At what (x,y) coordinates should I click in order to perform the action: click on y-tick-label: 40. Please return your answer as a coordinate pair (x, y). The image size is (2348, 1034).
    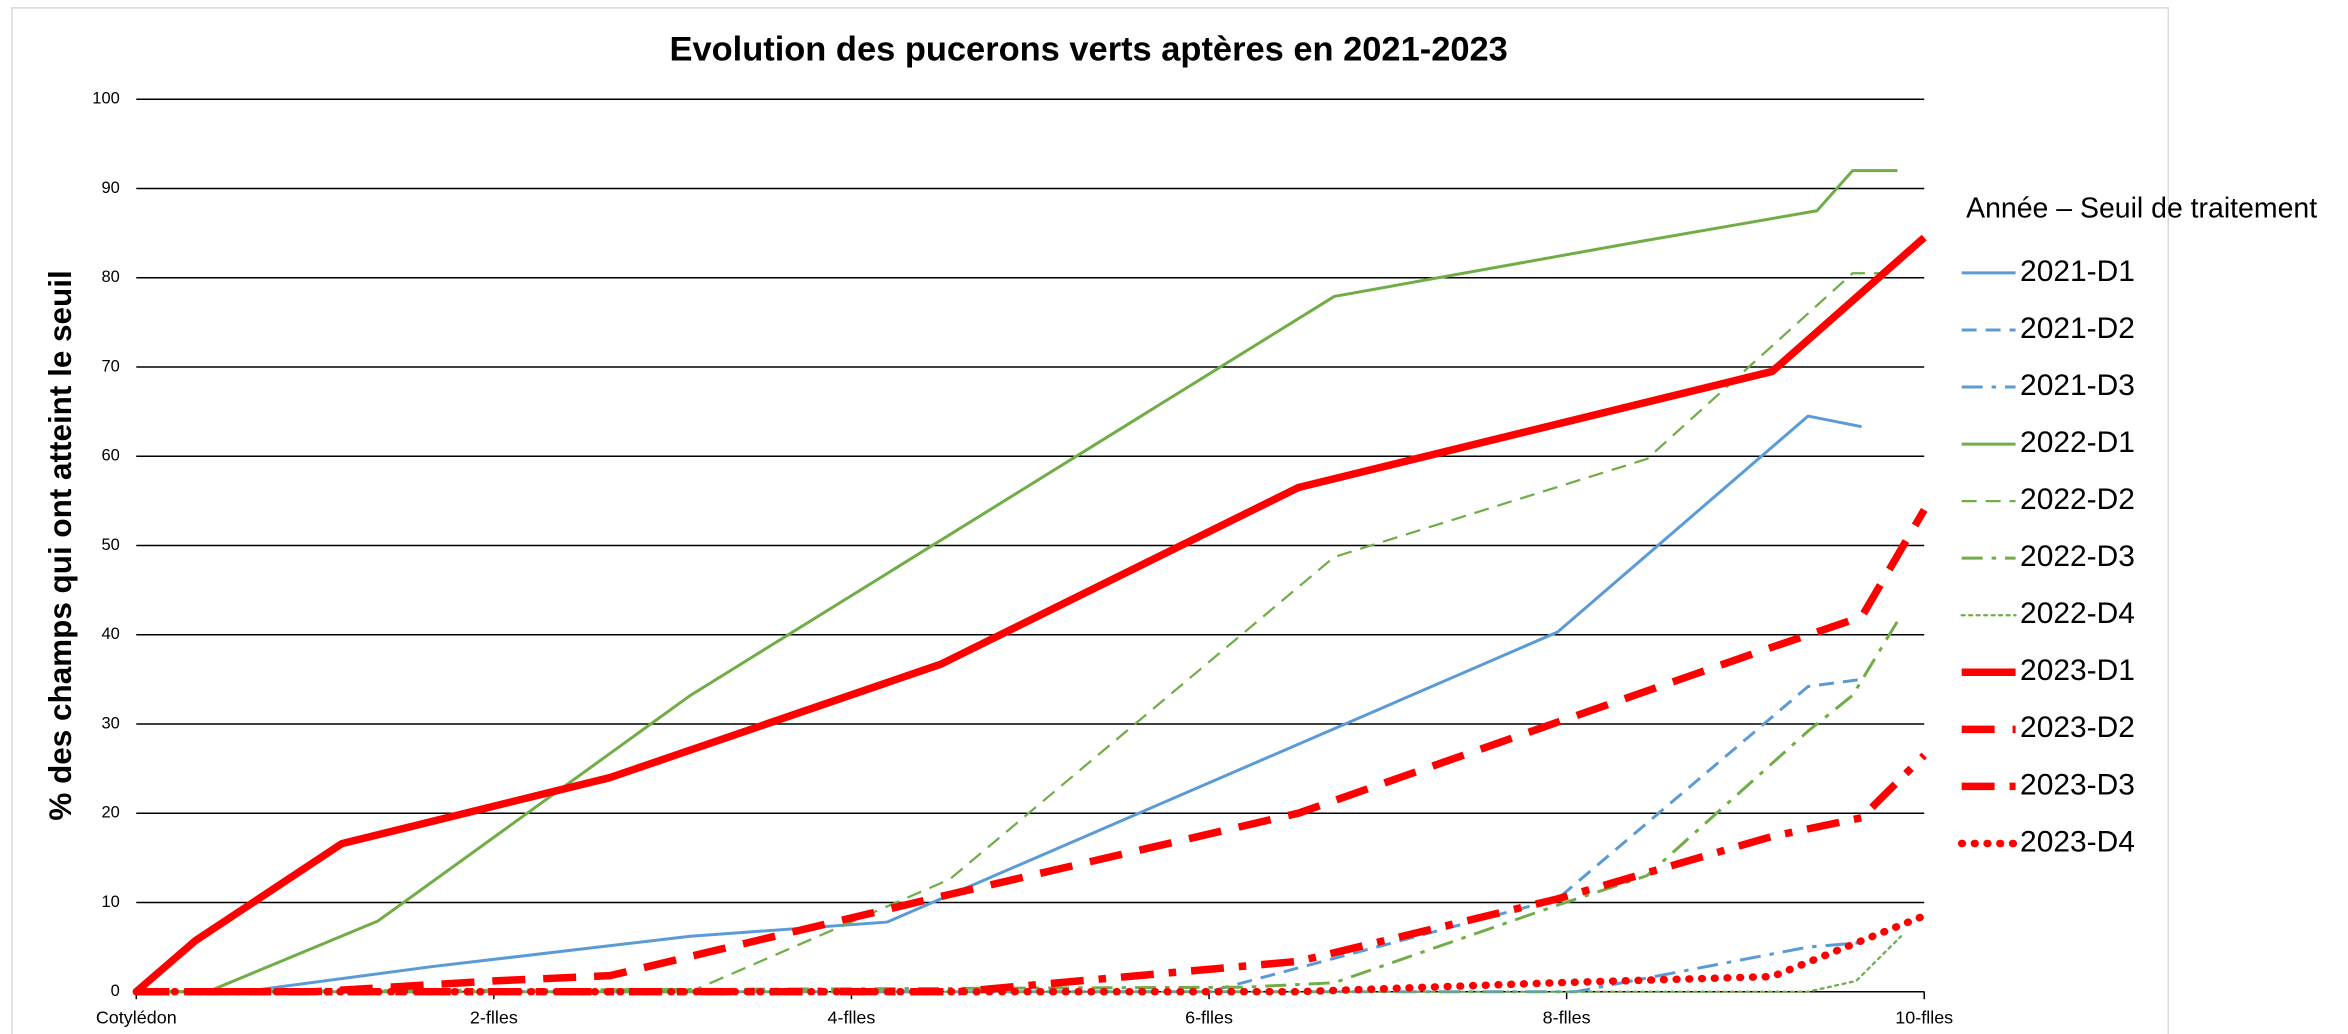
    Looking at the image, I should click on (110, 634).